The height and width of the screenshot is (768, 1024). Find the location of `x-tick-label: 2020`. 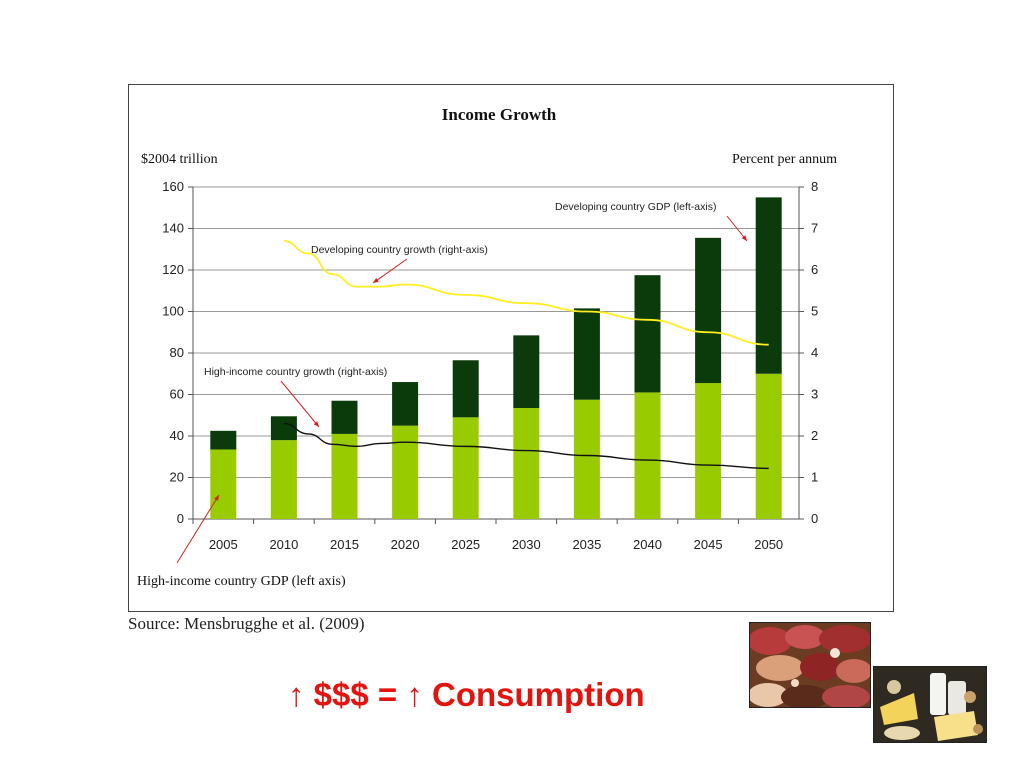

x-tick-label: 2020 is located at coordinates (405, 544).